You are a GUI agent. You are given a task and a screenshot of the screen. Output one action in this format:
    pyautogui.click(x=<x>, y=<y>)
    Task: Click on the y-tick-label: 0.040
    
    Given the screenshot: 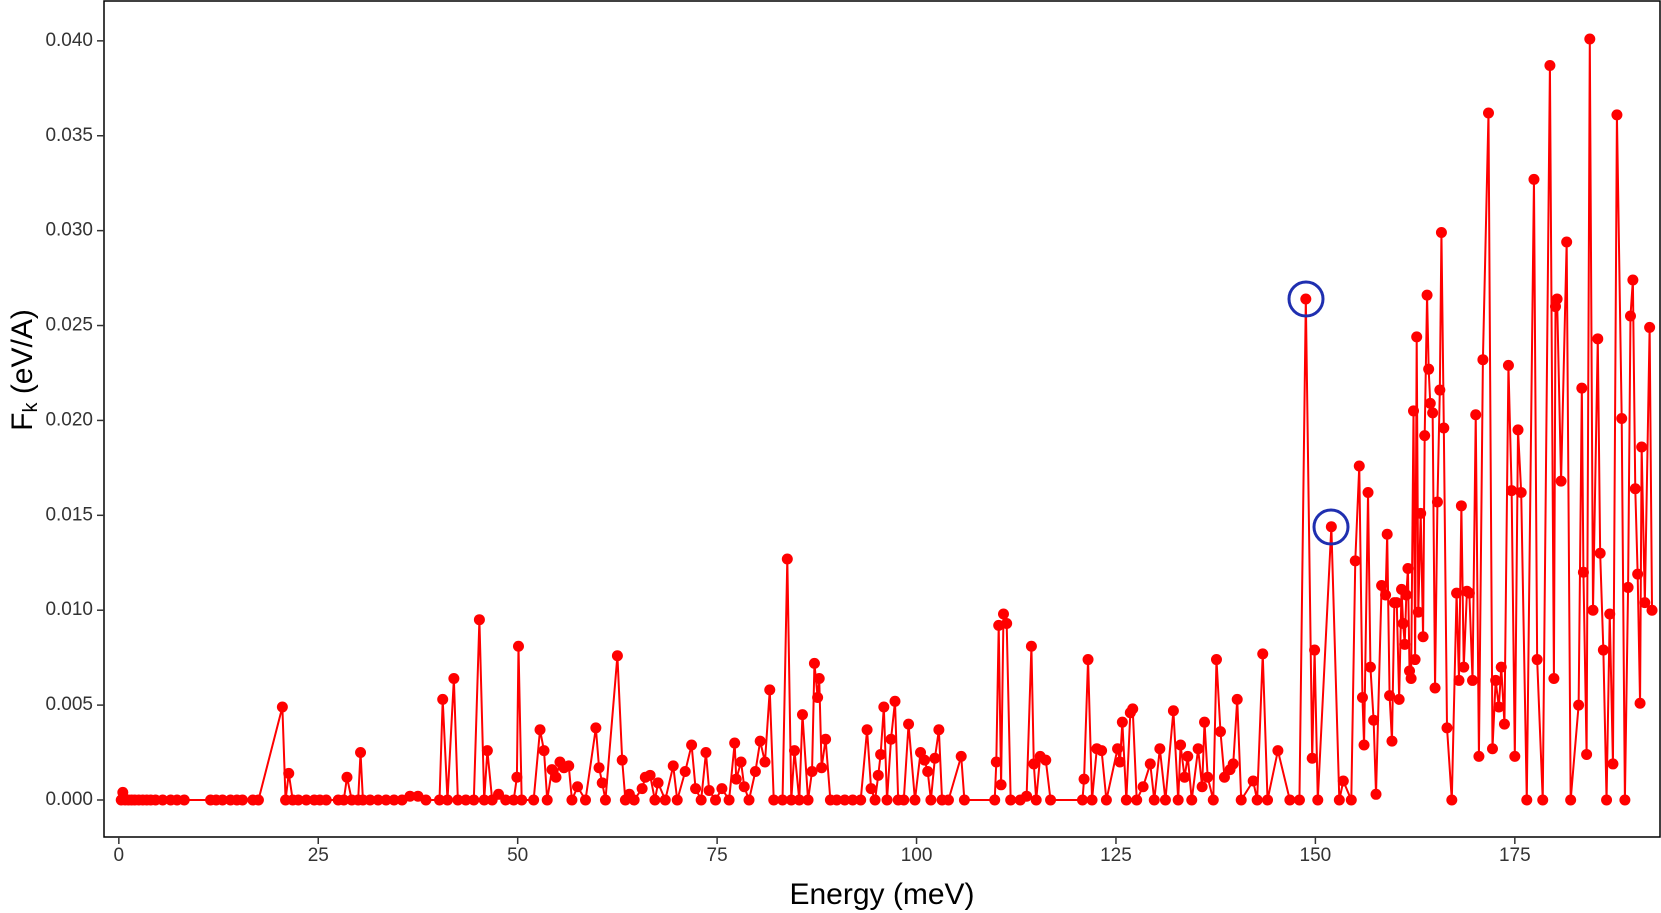 What is the action you would take?
    pyautogui.click(x=69, y=40)
    